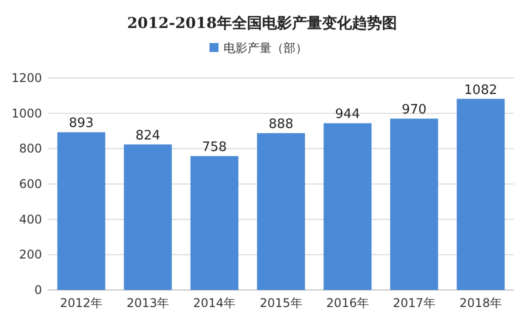  I want to click on x-tick-label: 2012年, so click(81, 303).